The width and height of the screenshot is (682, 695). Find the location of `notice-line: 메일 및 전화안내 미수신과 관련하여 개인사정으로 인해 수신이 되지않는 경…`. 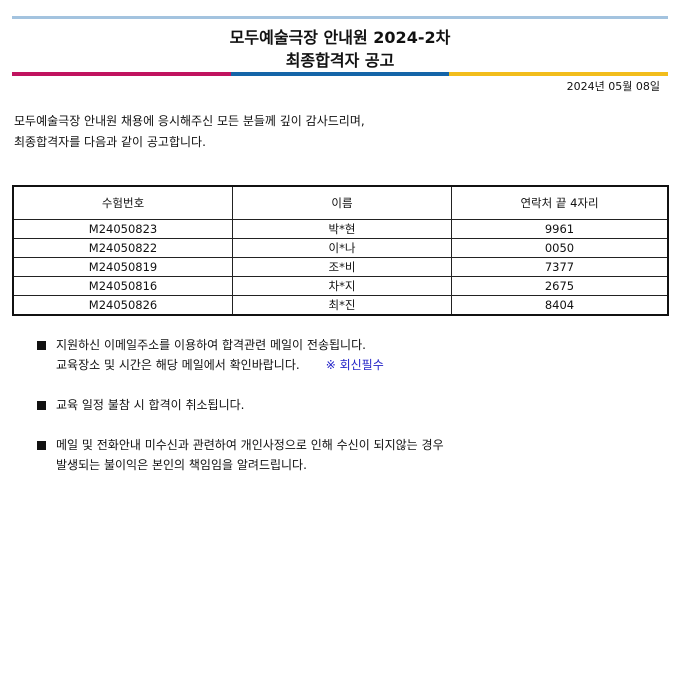

notice-line: 메일 및 전화안내 미수신과 관련하여 개인사정으로 인해 수신이 되지않는 경… is located at coordinates (250, 445).